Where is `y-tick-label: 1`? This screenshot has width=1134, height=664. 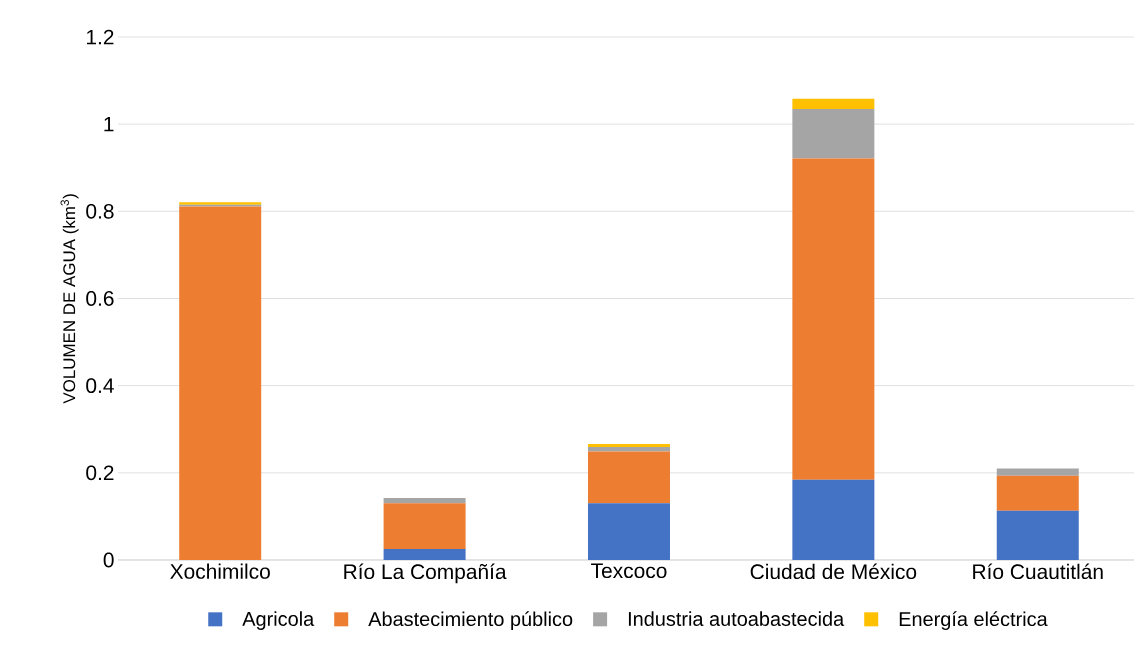
y-tick-label: 1 is located at coordinates (109, 124).